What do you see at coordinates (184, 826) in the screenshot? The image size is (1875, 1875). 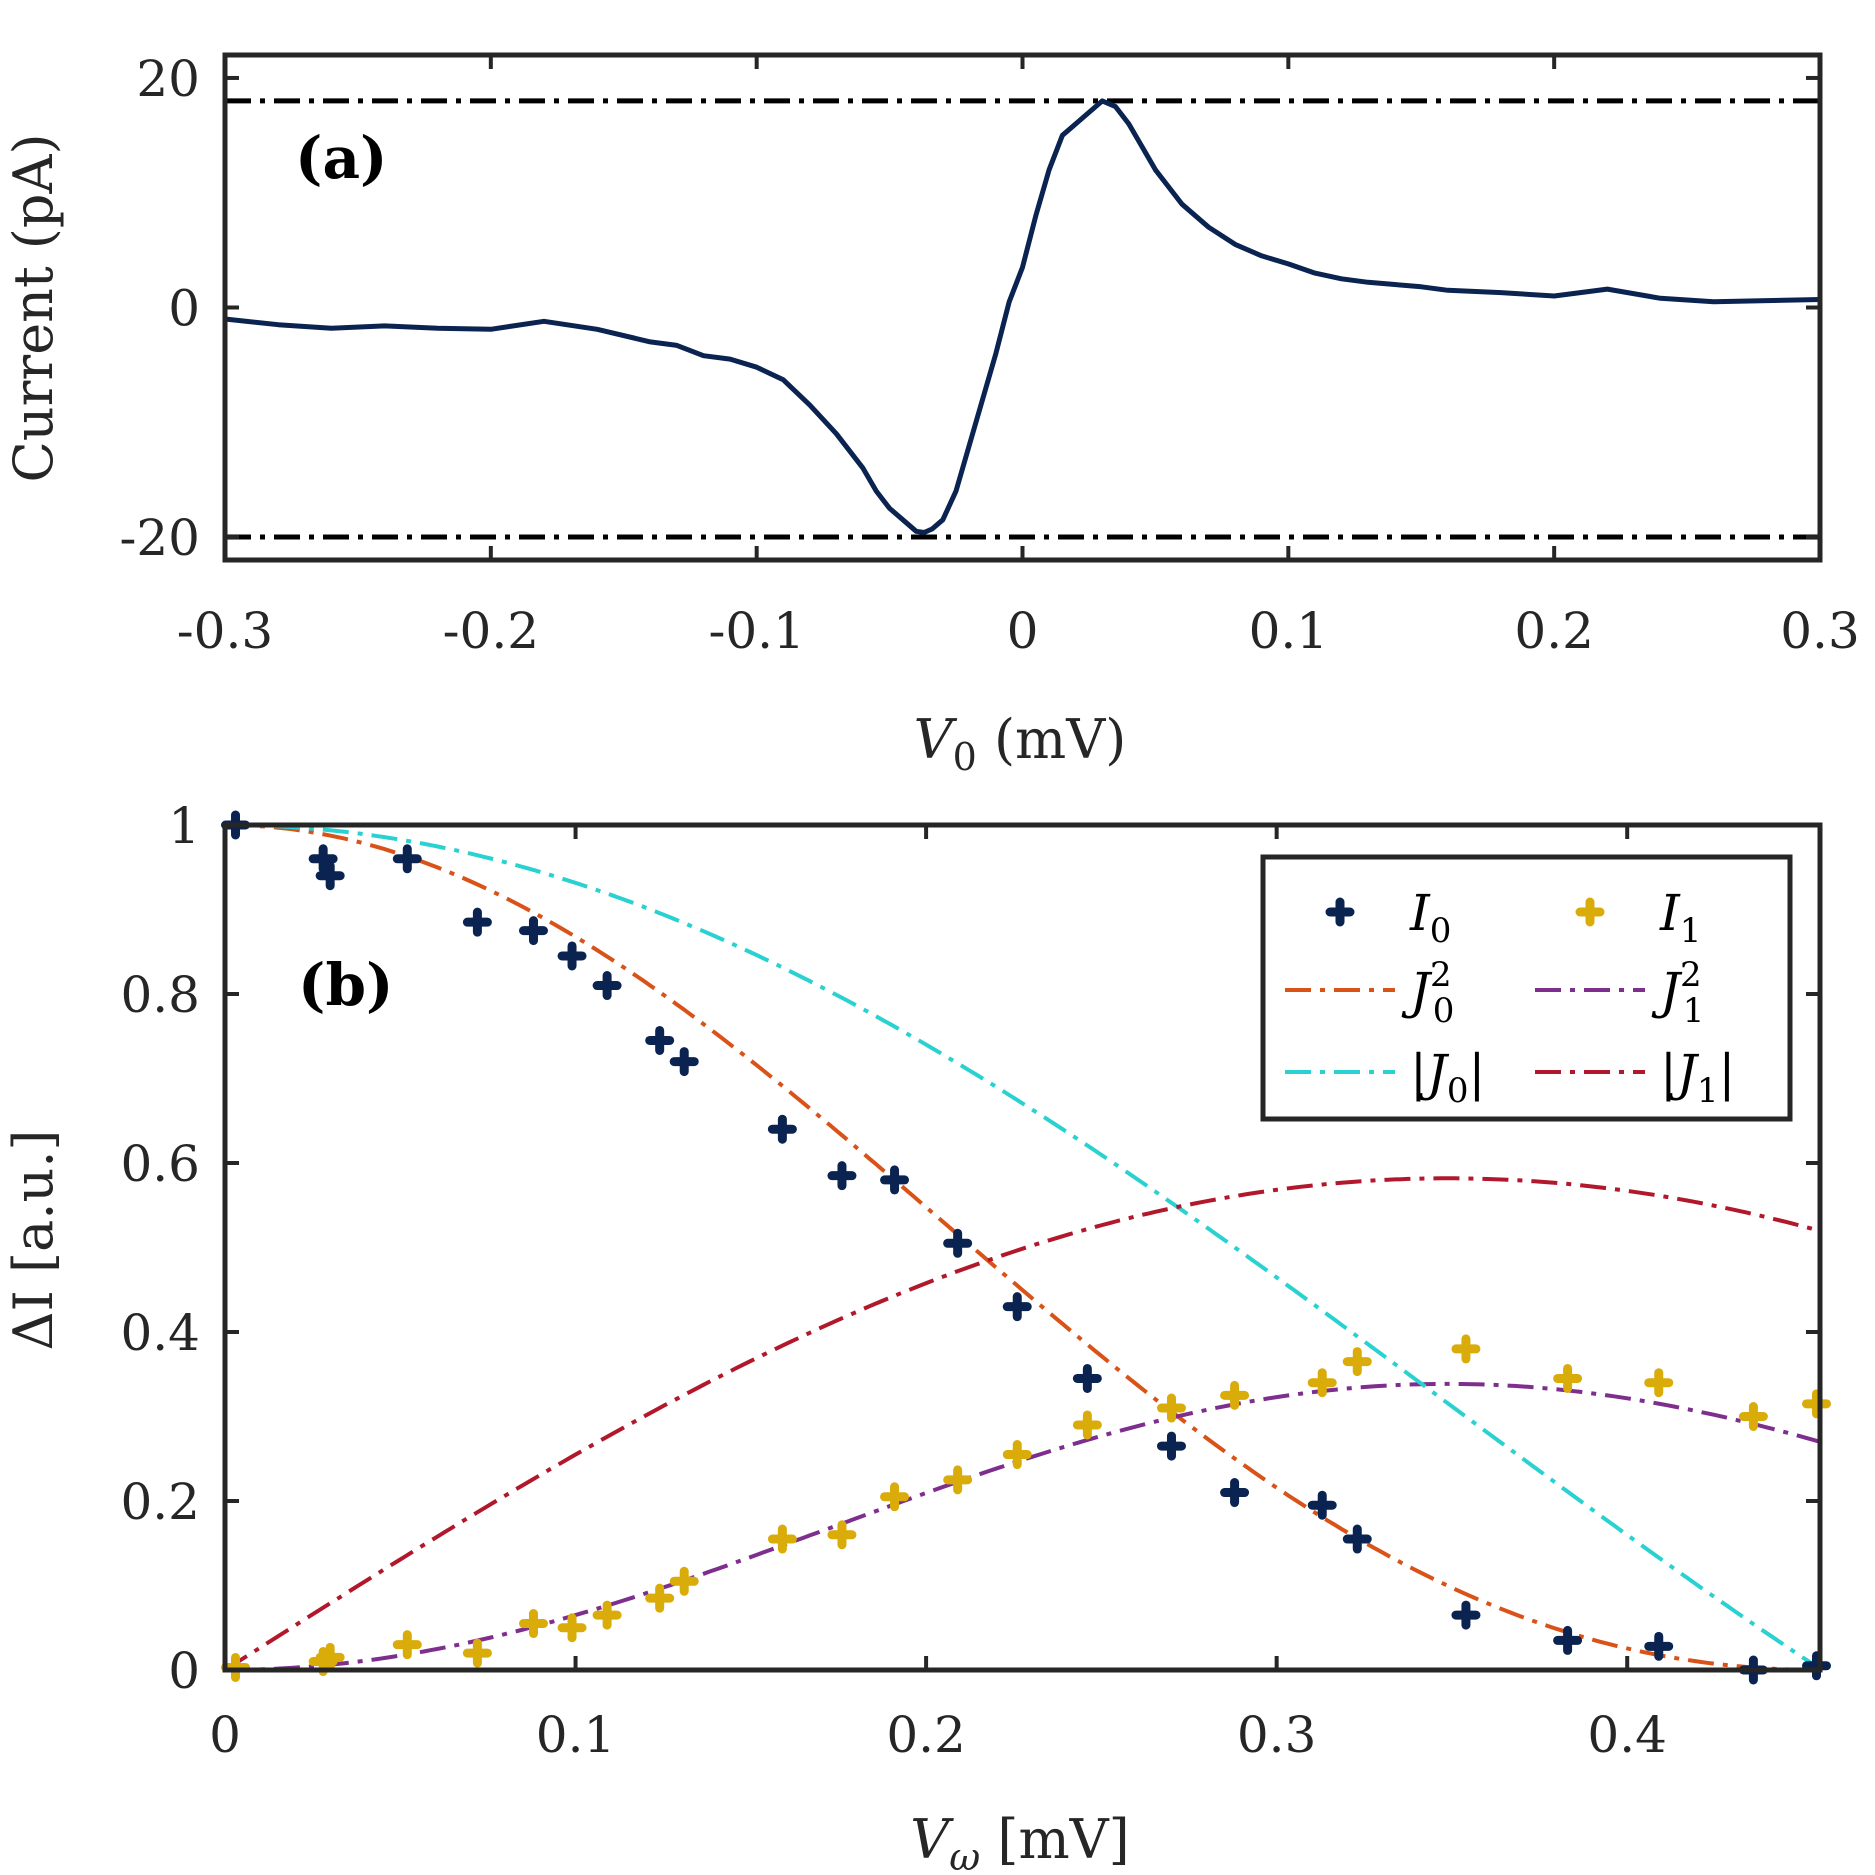 I see `panel-b-y-tick-label: 1` at bounding box center [184, 826].